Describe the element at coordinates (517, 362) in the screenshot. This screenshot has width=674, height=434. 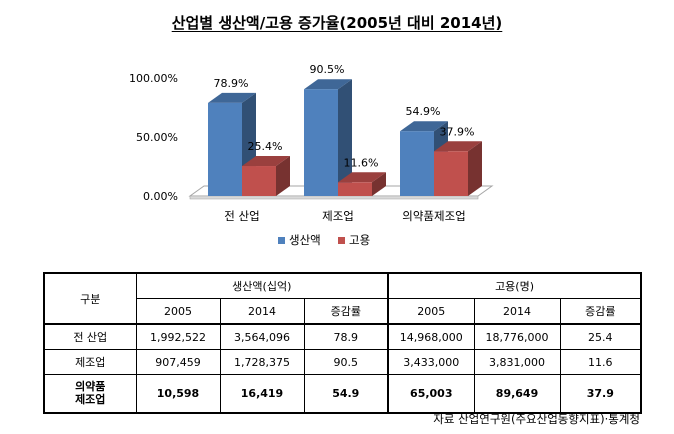
I see `table-cell: 3,831,000` at that location.